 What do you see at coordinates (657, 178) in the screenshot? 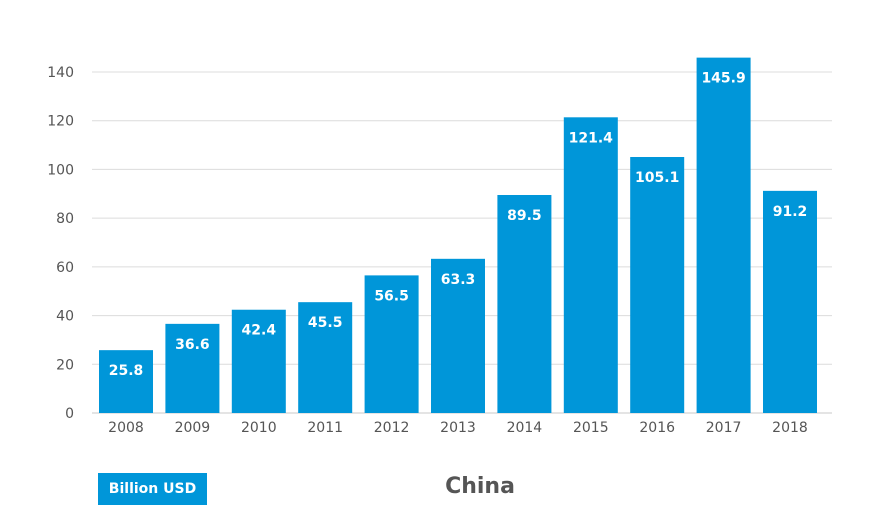
I see `bar-value-label: 105.1` at bounding box center [657, 178].